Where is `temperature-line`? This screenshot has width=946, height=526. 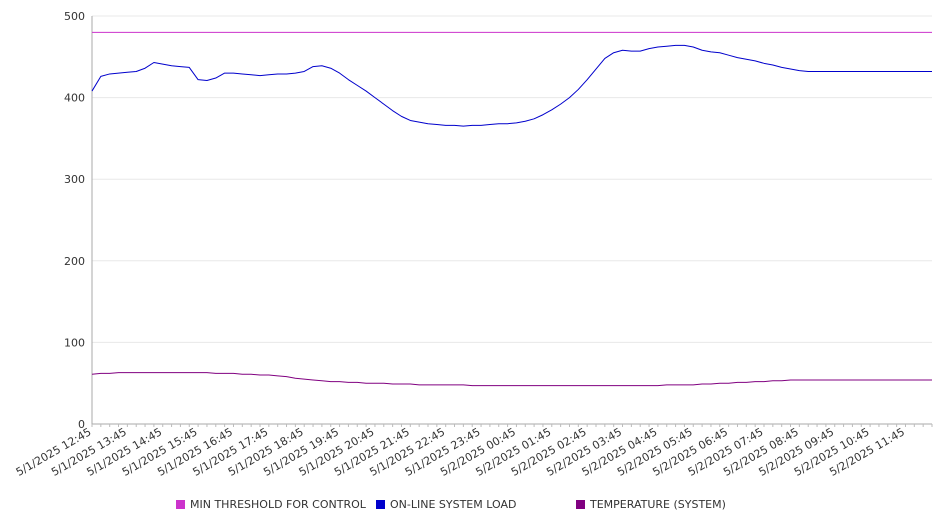 temperature-line is located at coordinates (511, 379).